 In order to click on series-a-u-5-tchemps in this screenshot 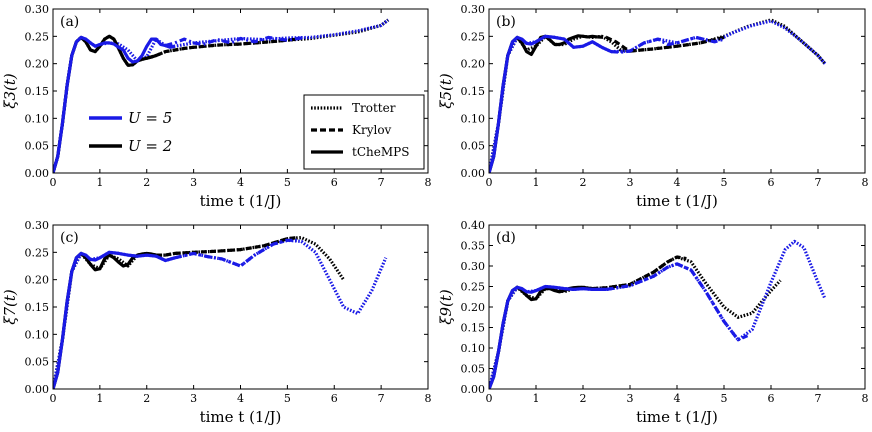, I will do `click(114, 104)`.